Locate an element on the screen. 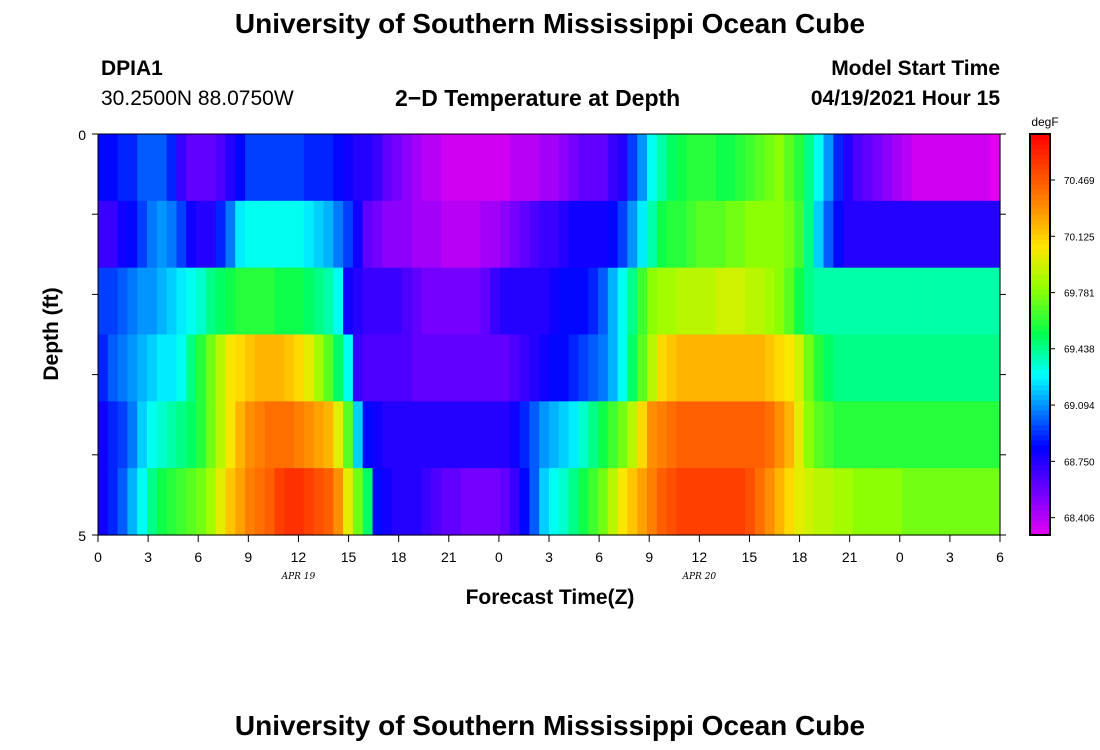 This screenshot has height=750, width=1100. y-axis-label: Depth (ft) is located at coordinates (51, 333).